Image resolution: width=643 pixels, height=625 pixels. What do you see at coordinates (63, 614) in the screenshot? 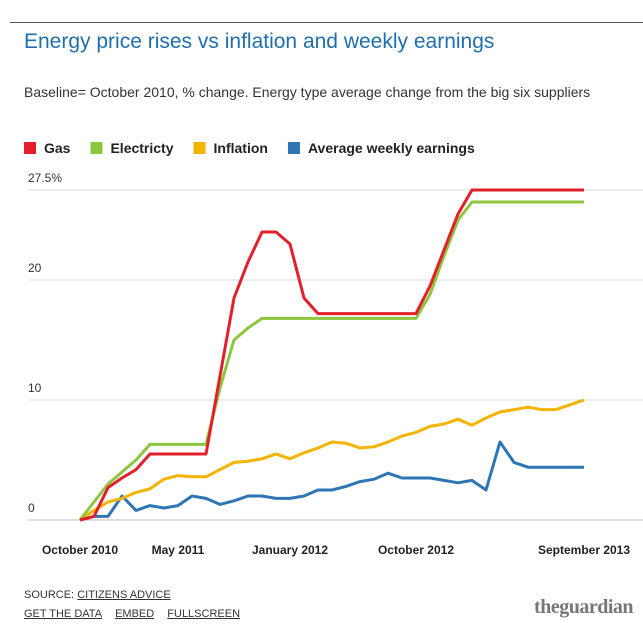
I see `data-link: GET THE DATA` at bounding box center [63, 614].